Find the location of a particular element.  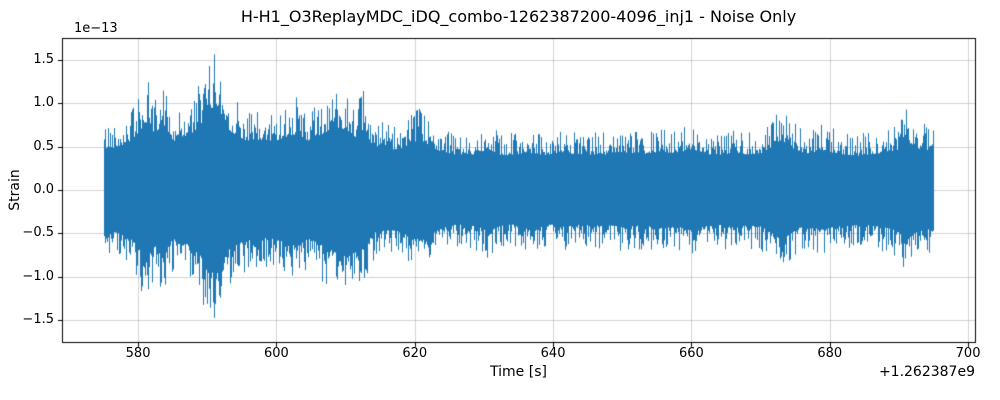

x-tick-label: 580 is located at coordinates (138, 353).